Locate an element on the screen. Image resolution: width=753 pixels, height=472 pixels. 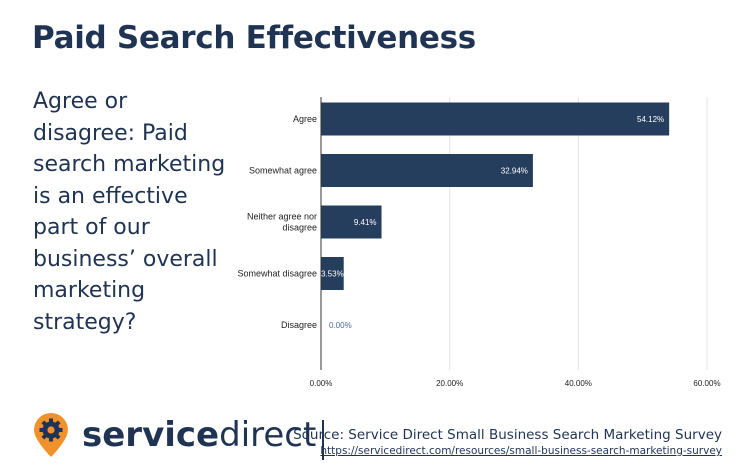
x-tick-label: 60.00% is located at coordinates (706, 383).